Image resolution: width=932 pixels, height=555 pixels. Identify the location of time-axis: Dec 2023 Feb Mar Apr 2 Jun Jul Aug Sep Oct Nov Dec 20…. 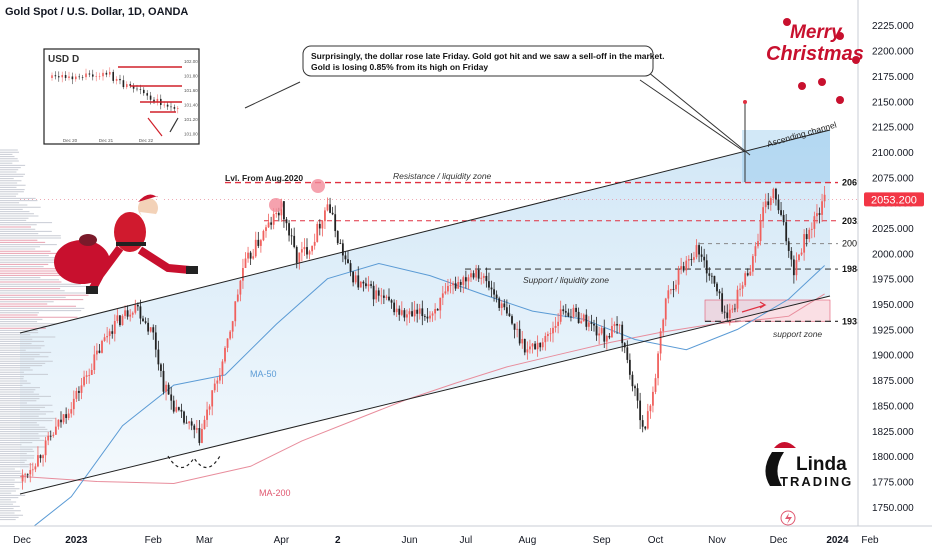
(446, 540).